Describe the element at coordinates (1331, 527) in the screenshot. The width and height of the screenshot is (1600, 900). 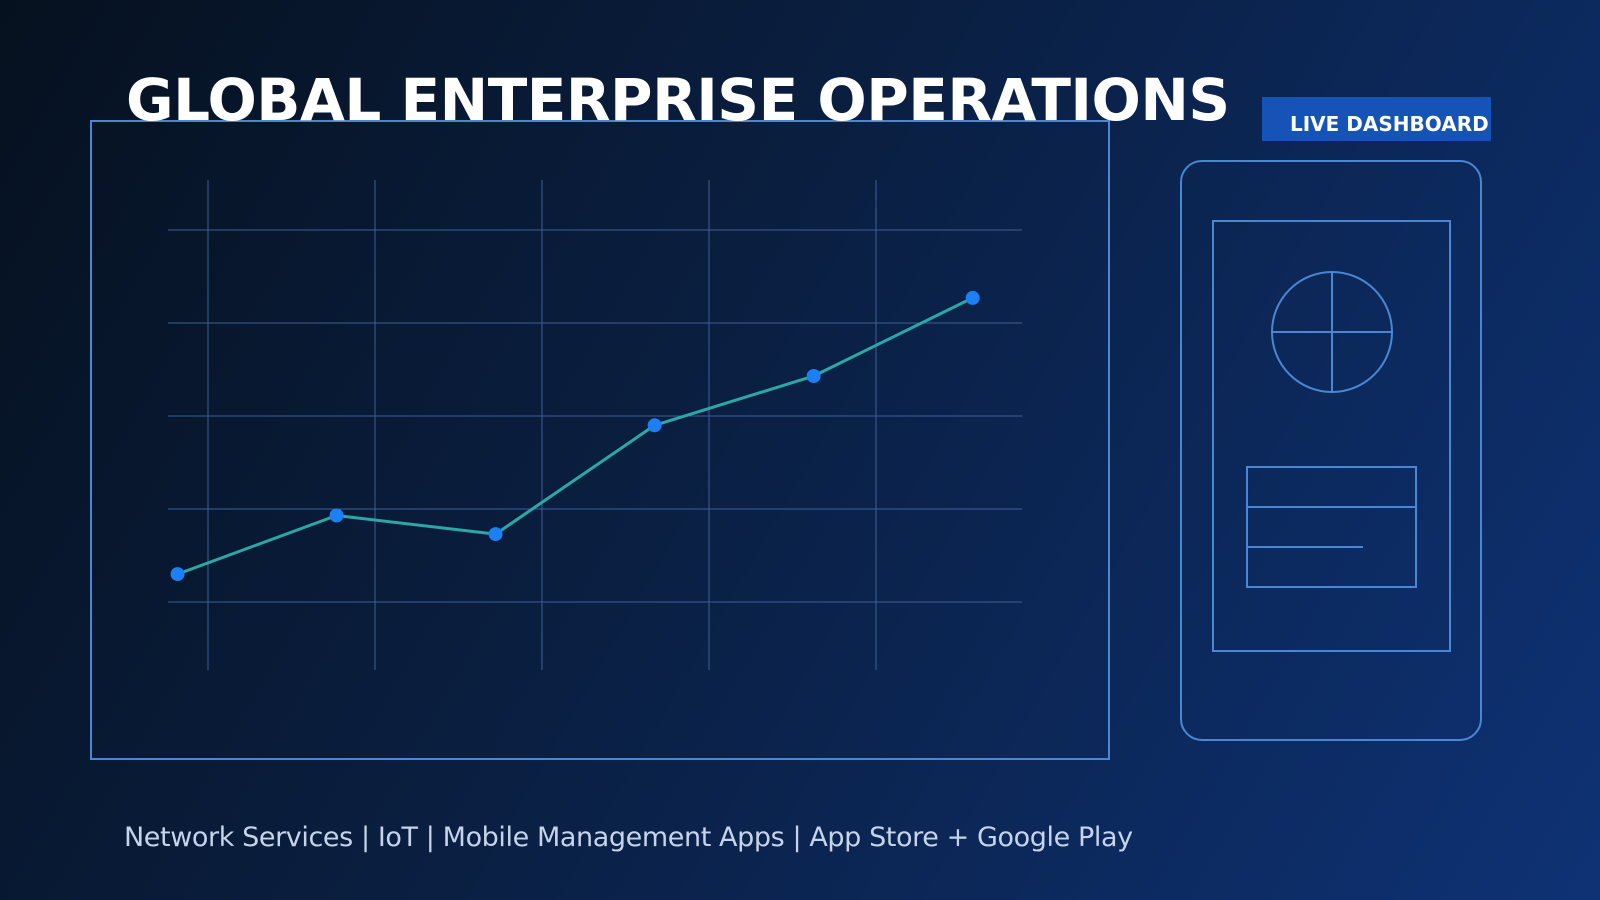
I see `card-icon` at that location.